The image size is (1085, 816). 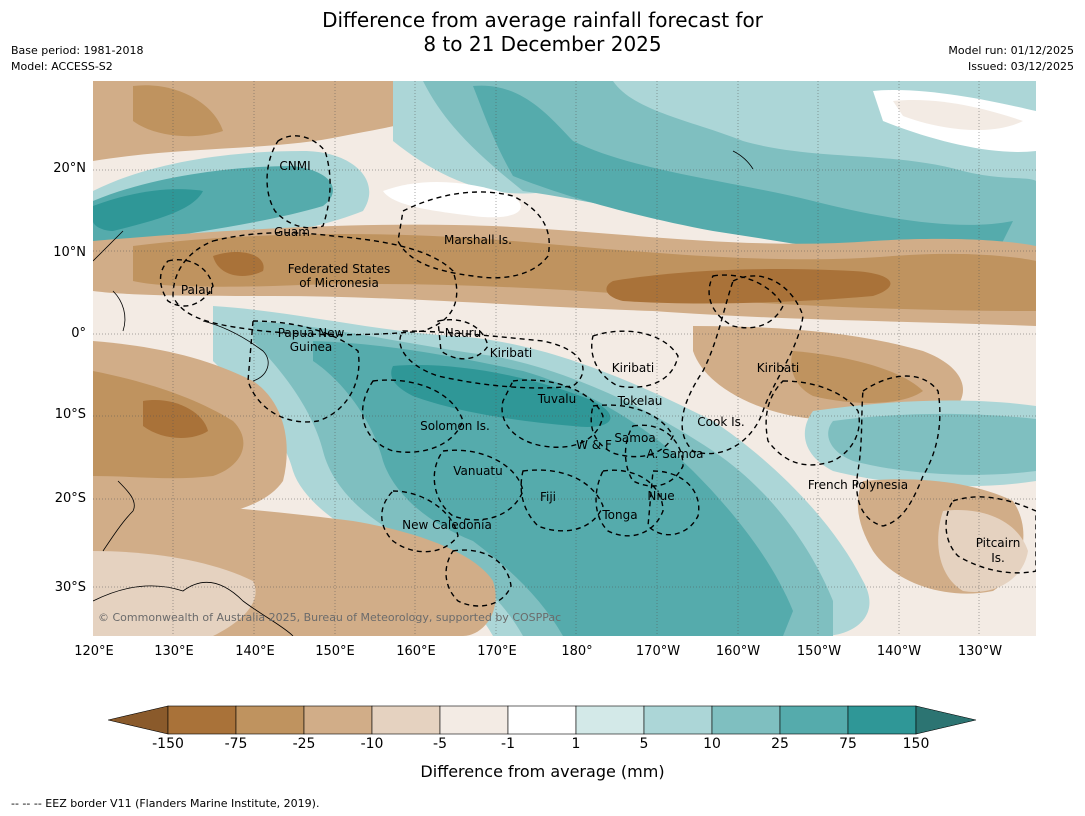 What do you see at coordinates (594, 445) in the screenshot?
I see `region-label: W & F` at bounding box center [594, 445].